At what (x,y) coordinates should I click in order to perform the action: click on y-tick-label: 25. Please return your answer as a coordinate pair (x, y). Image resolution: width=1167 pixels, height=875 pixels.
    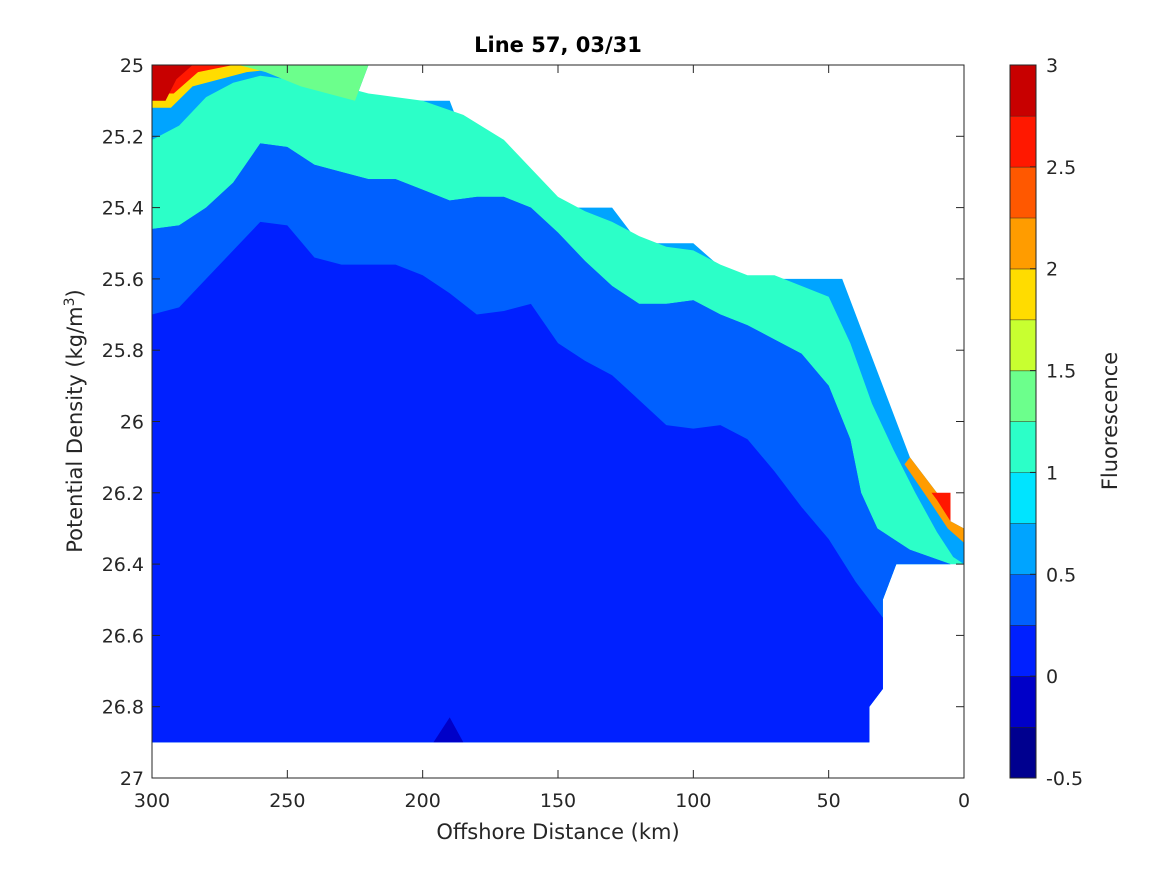
    Looking at the image, I should click on (132, 66).